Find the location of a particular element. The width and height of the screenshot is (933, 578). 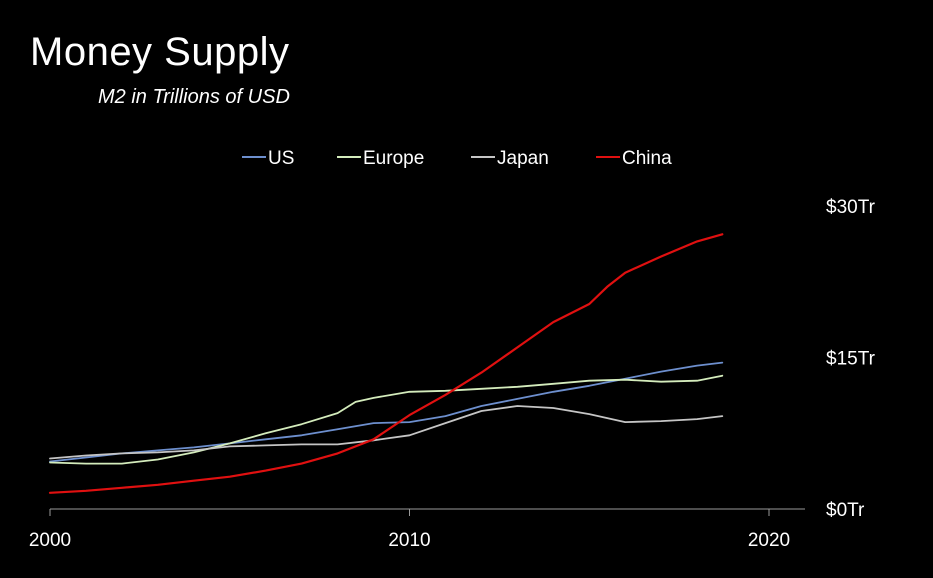

chart-title: Money Supply is located at coordinates (160, 52).